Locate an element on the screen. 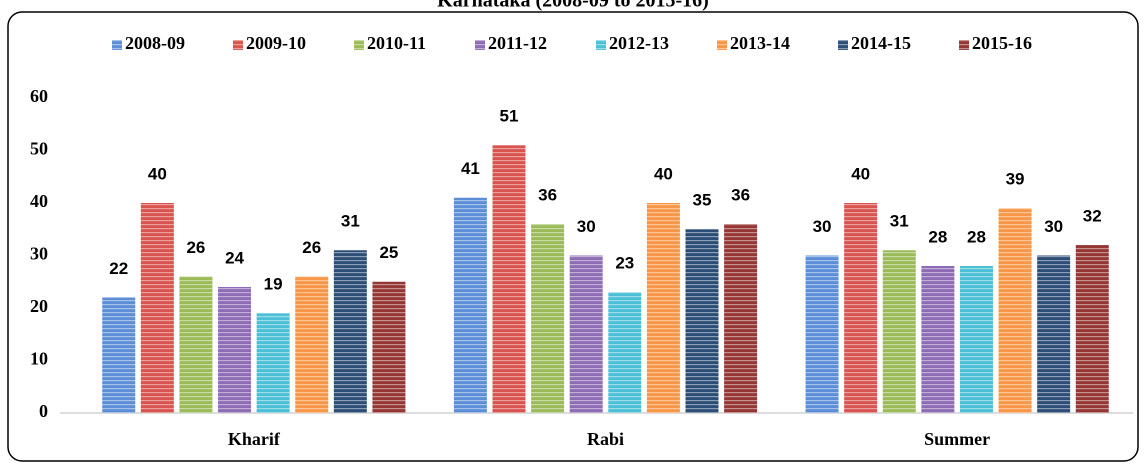 The width and height of the screenshot is (1146, 464). data-label: 39 is located at coordinates (1015, 179).